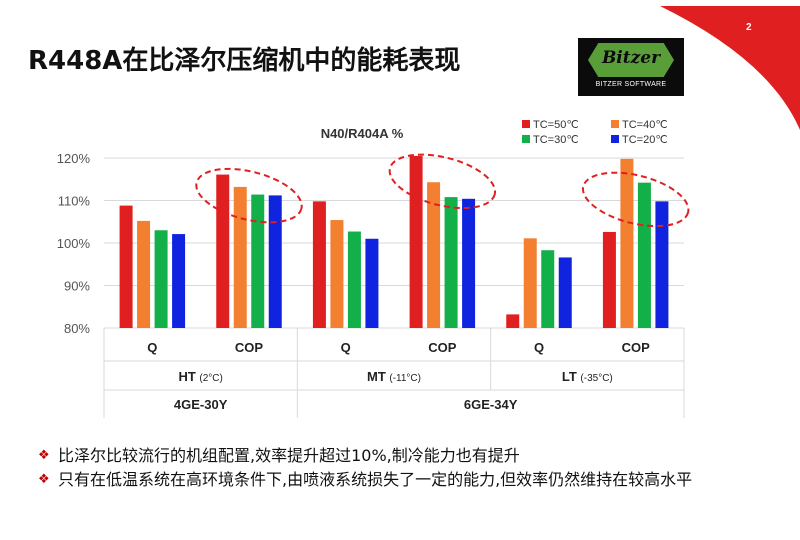 This screenshot has height=540, width=800. I want to click on y-tick-label: 90%, so click(77, 286).